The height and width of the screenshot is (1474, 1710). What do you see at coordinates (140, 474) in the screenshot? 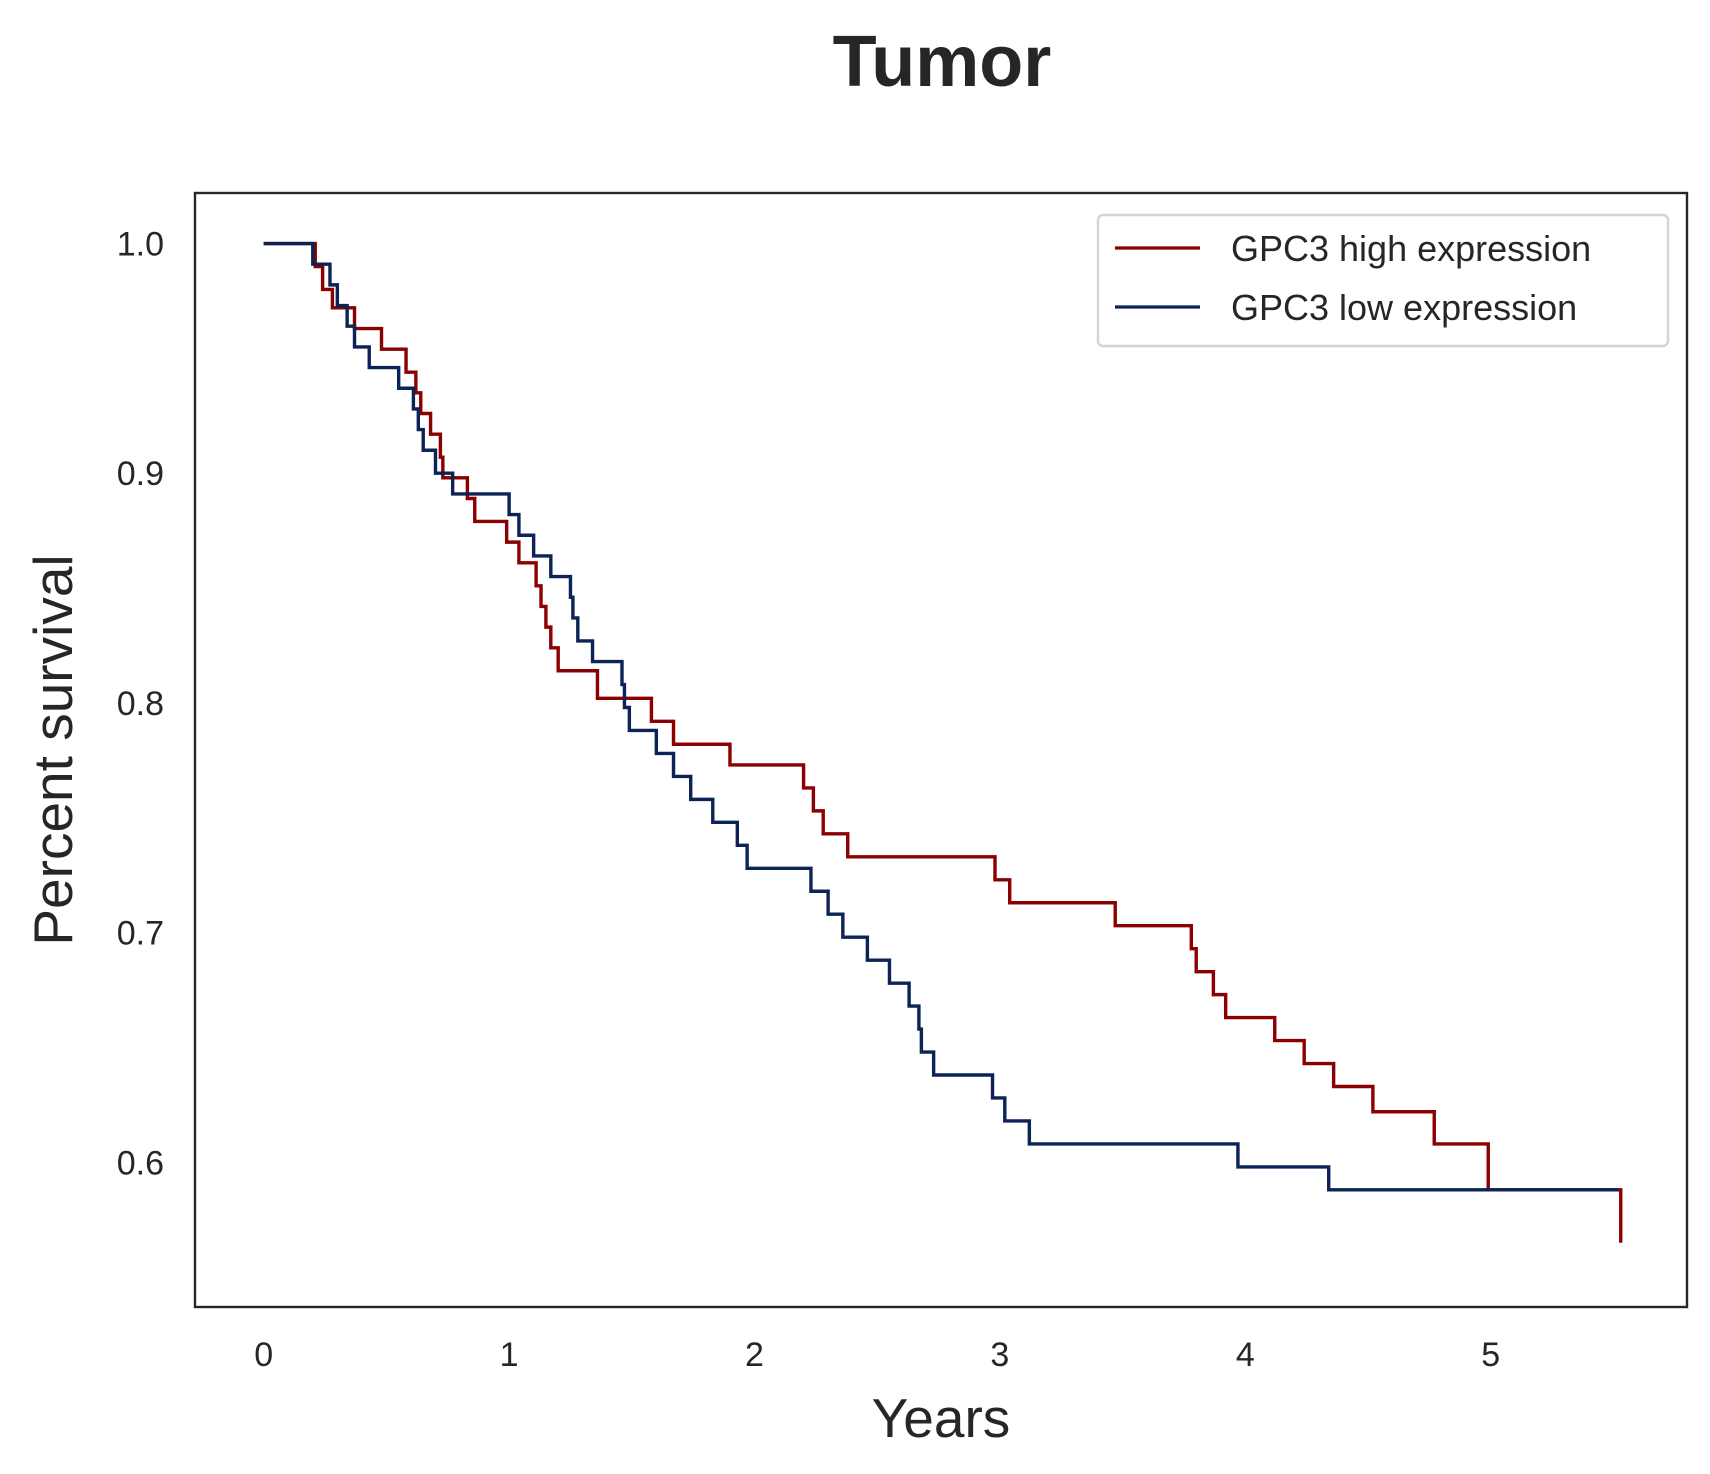
I see `y-tick-label: 0.9` at bounding box center [140, 474].